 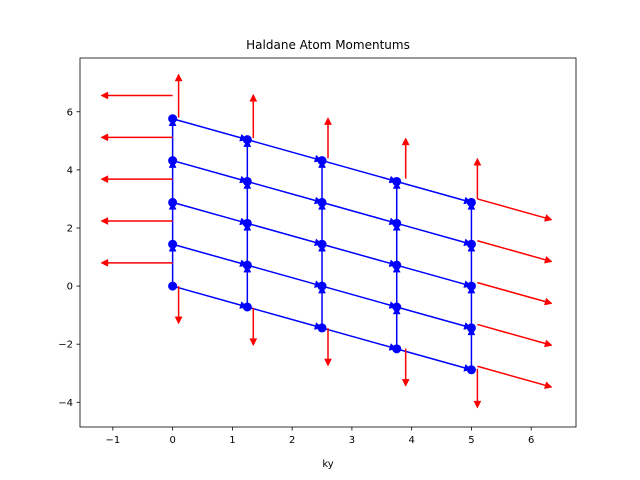 I want to click on x-tick-label: 2, so click(x=292, y=440).